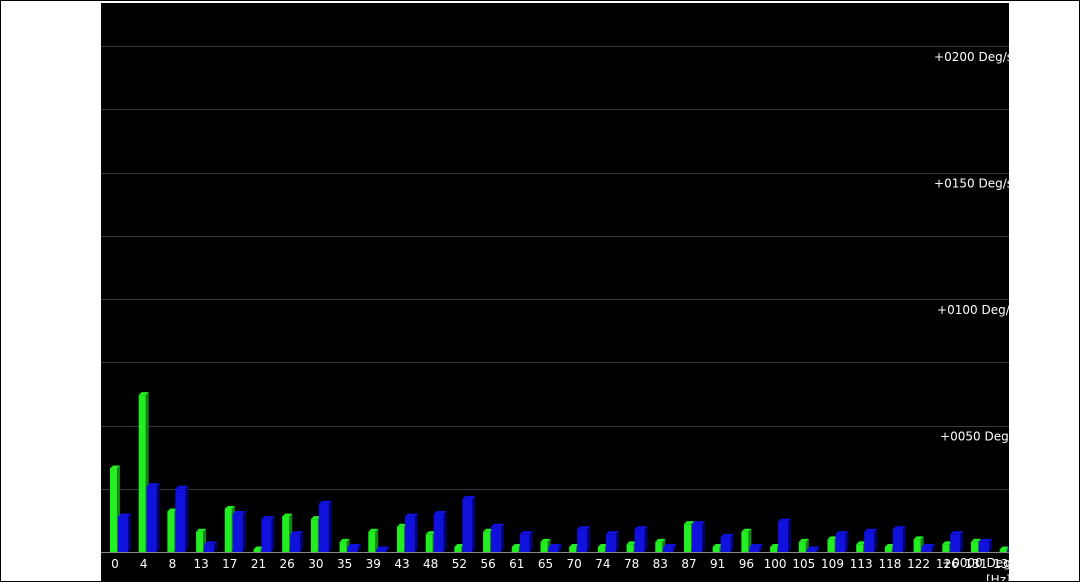 The width and height of the screenshot is (1080, 582). Describe the element at coordinates (200, 564) in the screenshot. I see `x-tick-label: 13` at that location.